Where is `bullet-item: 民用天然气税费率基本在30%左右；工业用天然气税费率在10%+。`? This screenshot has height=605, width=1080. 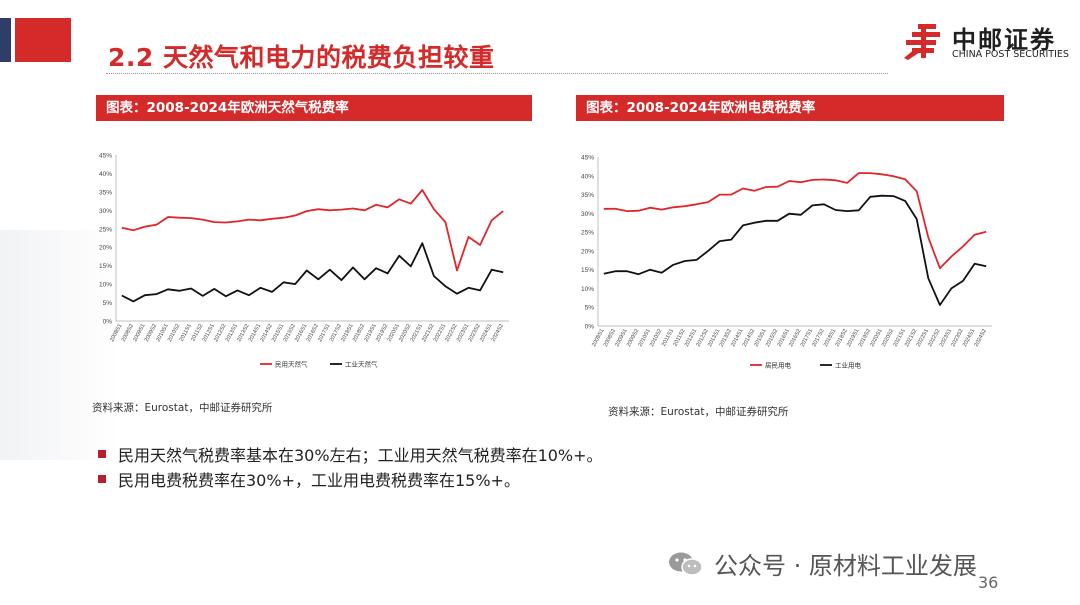
bullet-item: 民用天然气税费率基本在30%左右；工业用天然气税费率在10%+。 is located at coordinates (350, 453).